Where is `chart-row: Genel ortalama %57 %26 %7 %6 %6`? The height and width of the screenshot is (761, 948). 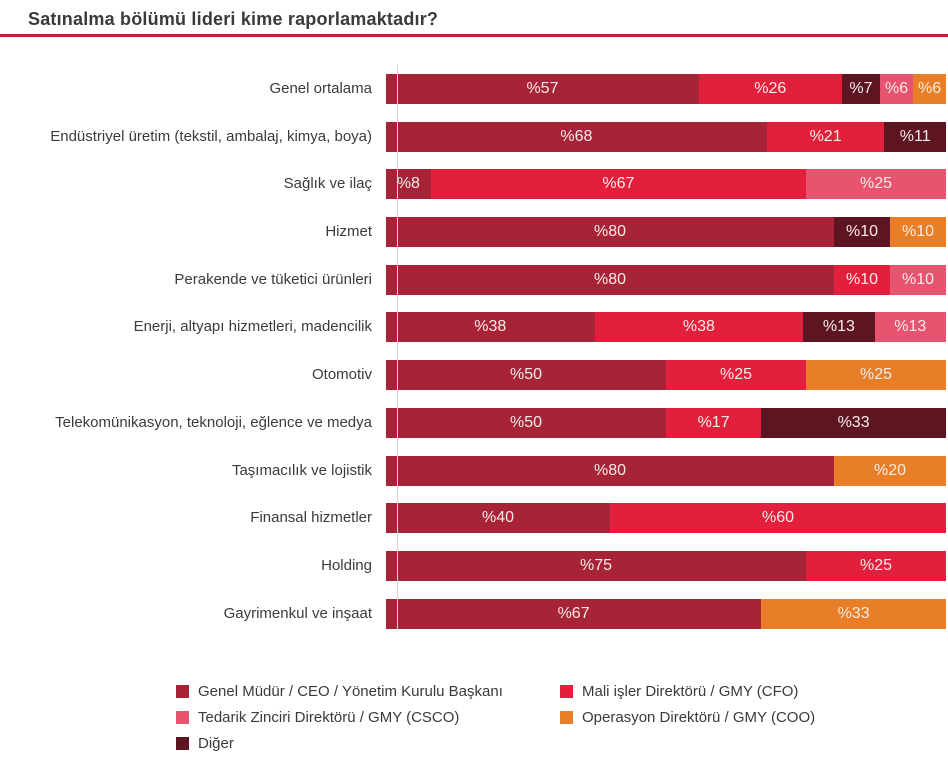
chart-row: Genel ortalama %57 %26 %7 %6 %6 is located at coordinates (473, 89).